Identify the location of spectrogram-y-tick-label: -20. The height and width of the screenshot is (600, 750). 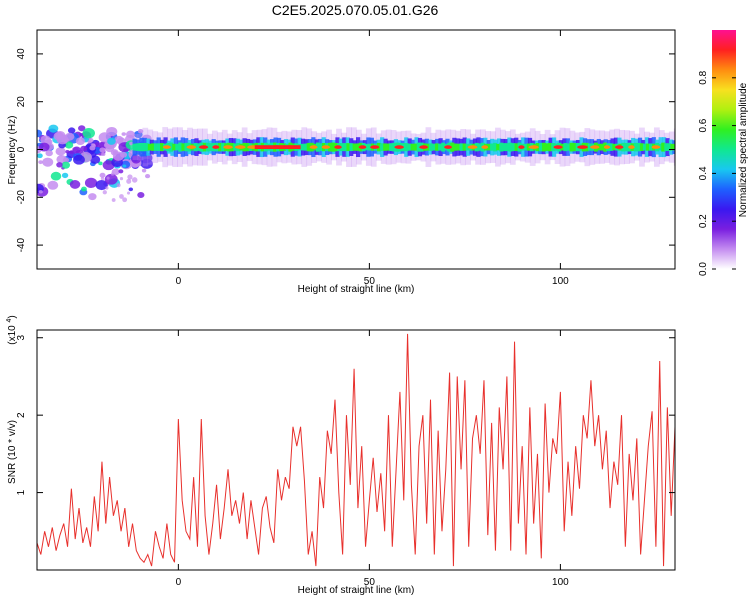
(21, 197).